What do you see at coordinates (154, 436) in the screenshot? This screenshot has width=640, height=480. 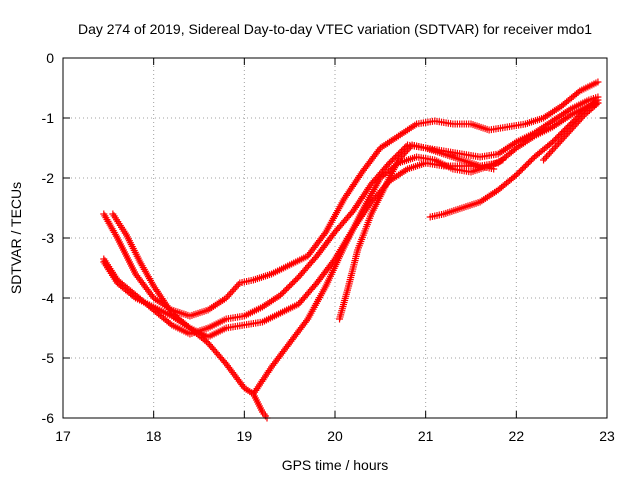 I see `x-tick-label: 18` at bounding box center [154, 436].